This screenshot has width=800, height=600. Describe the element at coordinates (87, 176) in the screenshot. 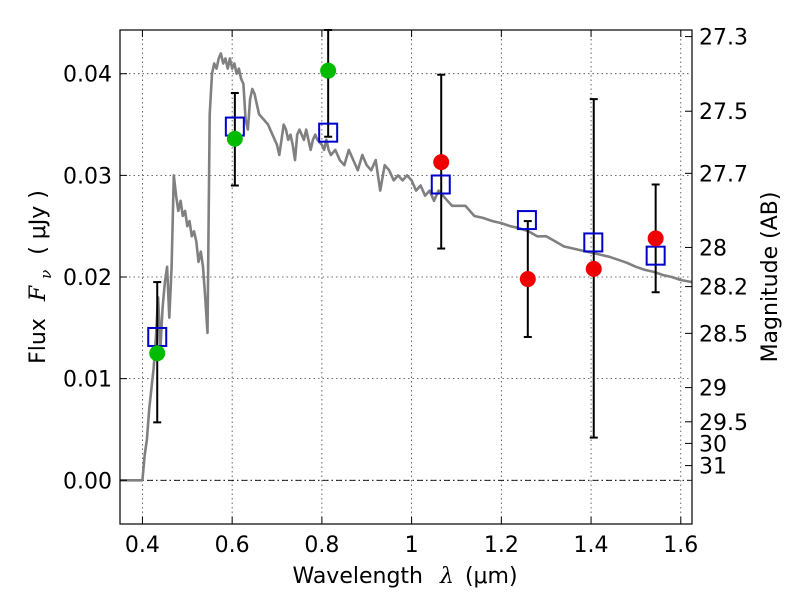

I see `y-tick-label: 0.03` at that location.